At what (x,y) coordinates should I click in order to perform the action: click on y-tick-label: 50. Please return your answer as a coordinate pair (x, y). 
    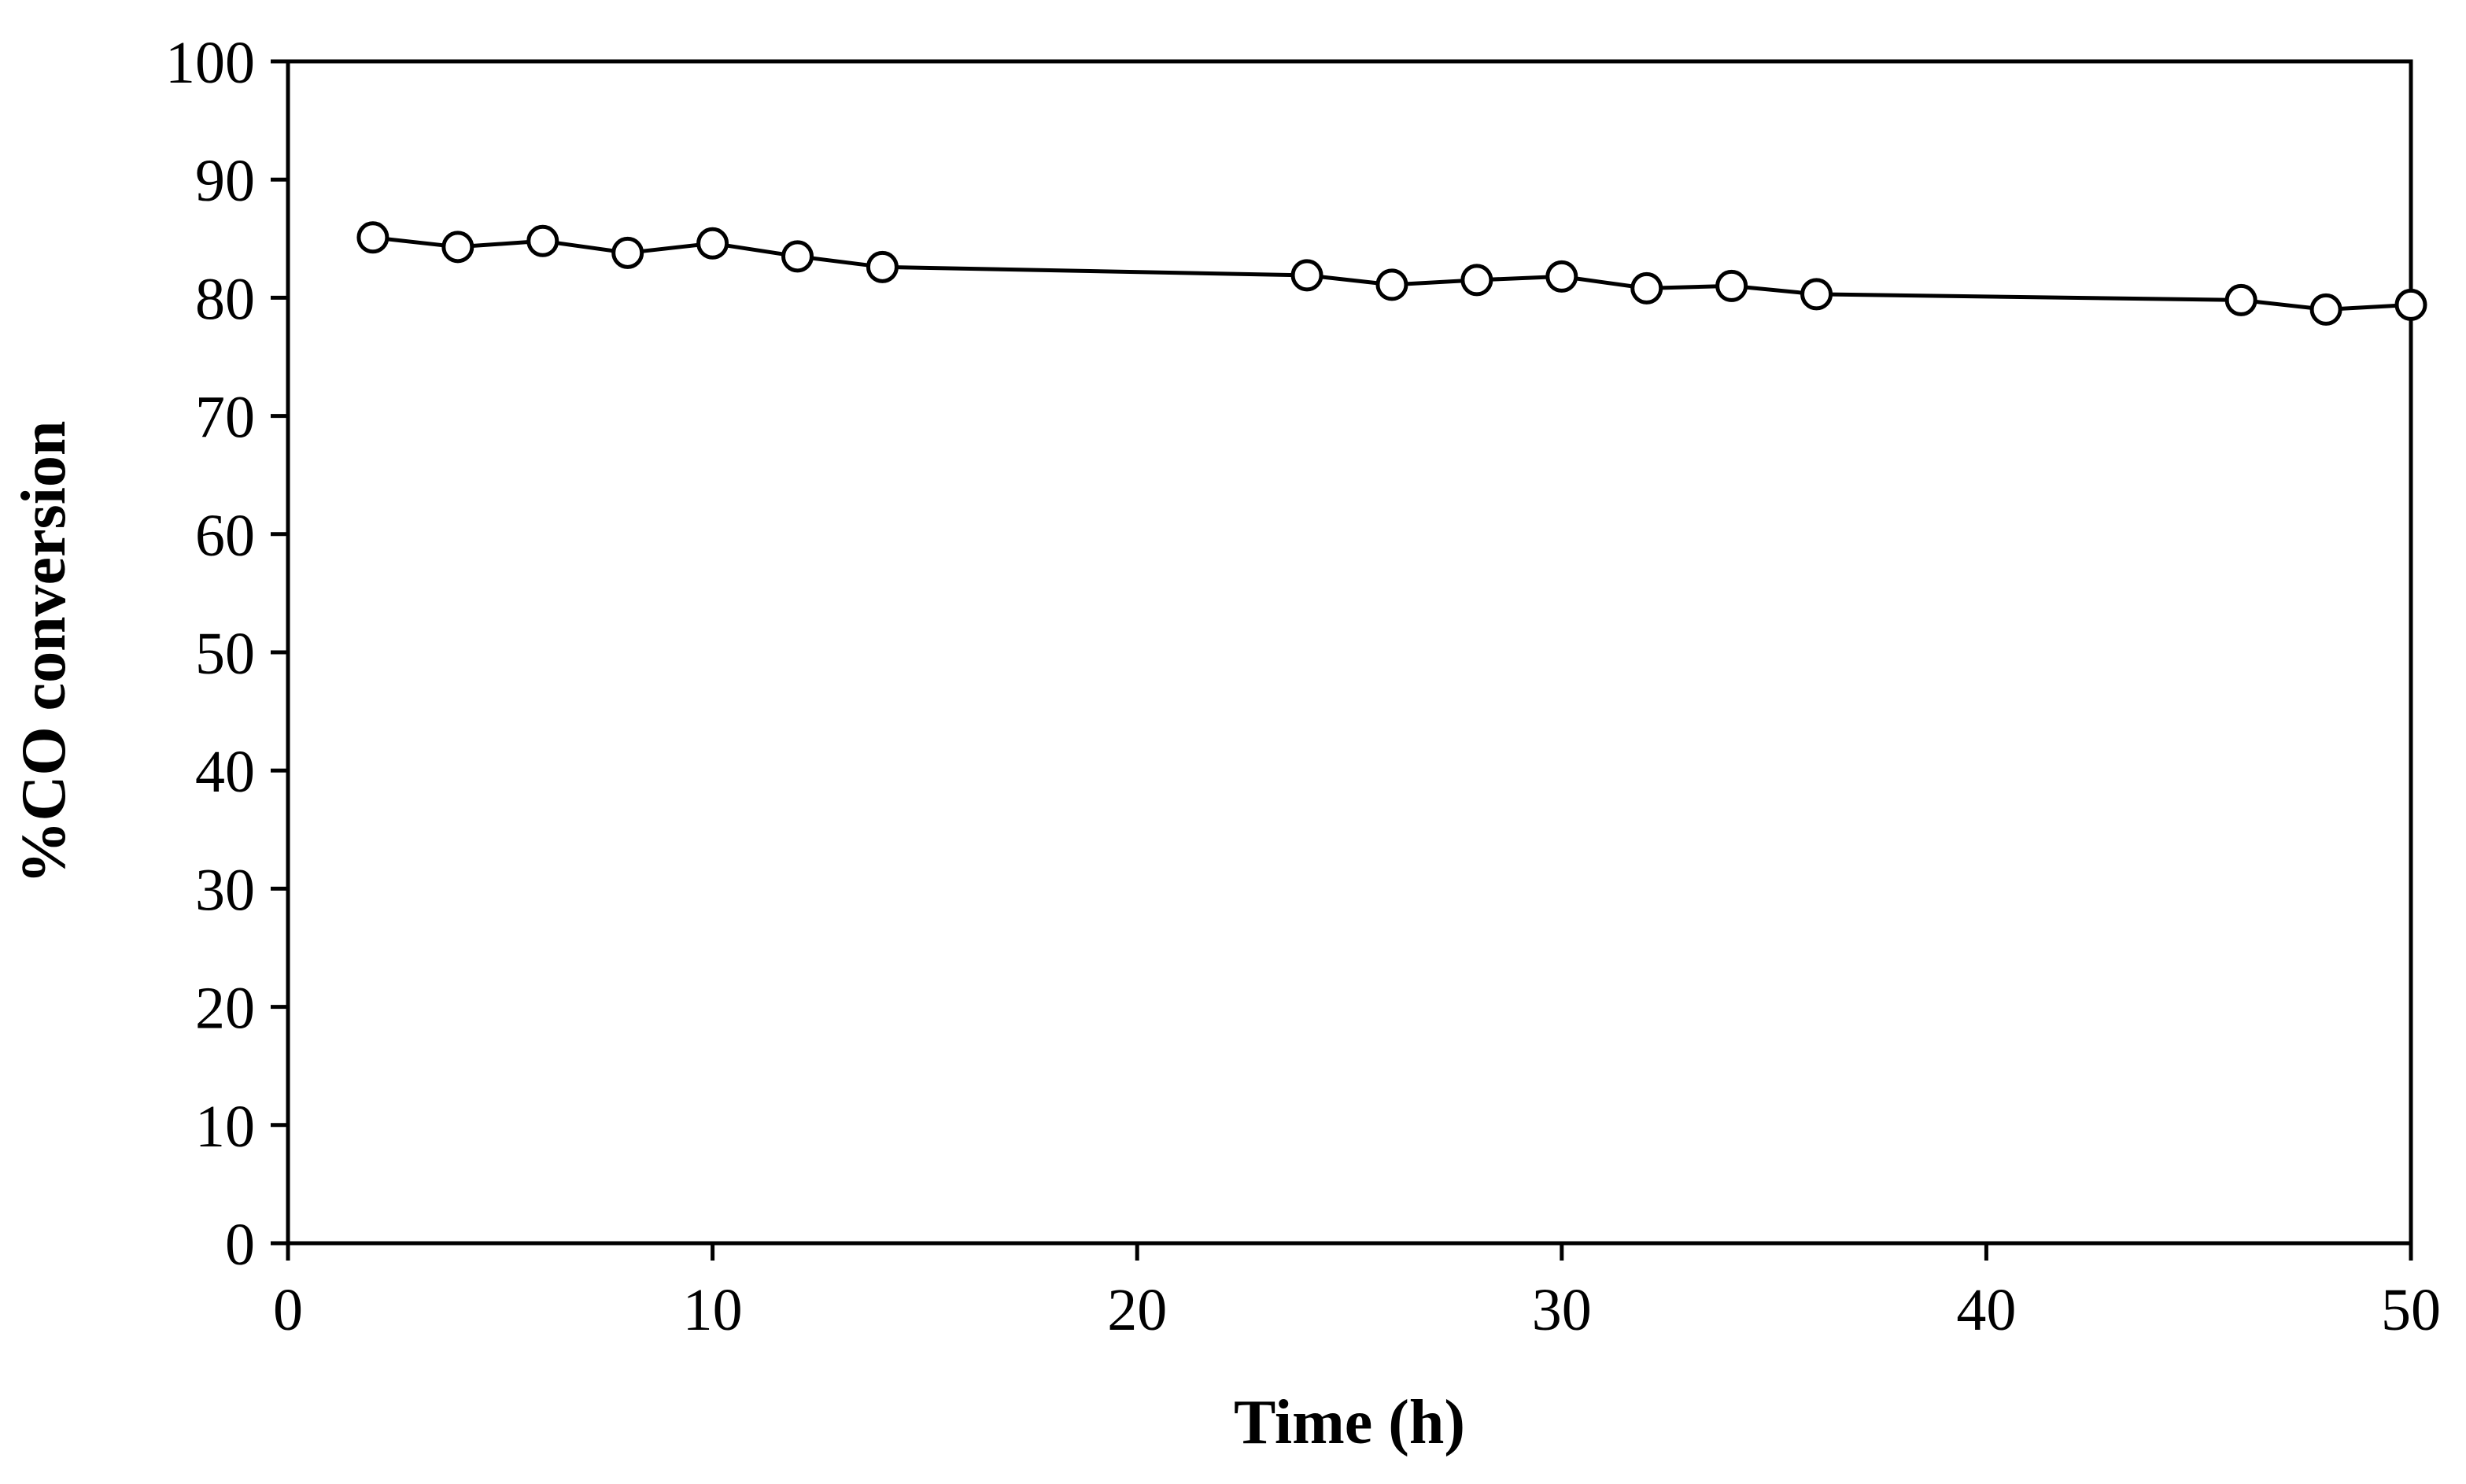
    Looking at the image, I should click on (225, 654).